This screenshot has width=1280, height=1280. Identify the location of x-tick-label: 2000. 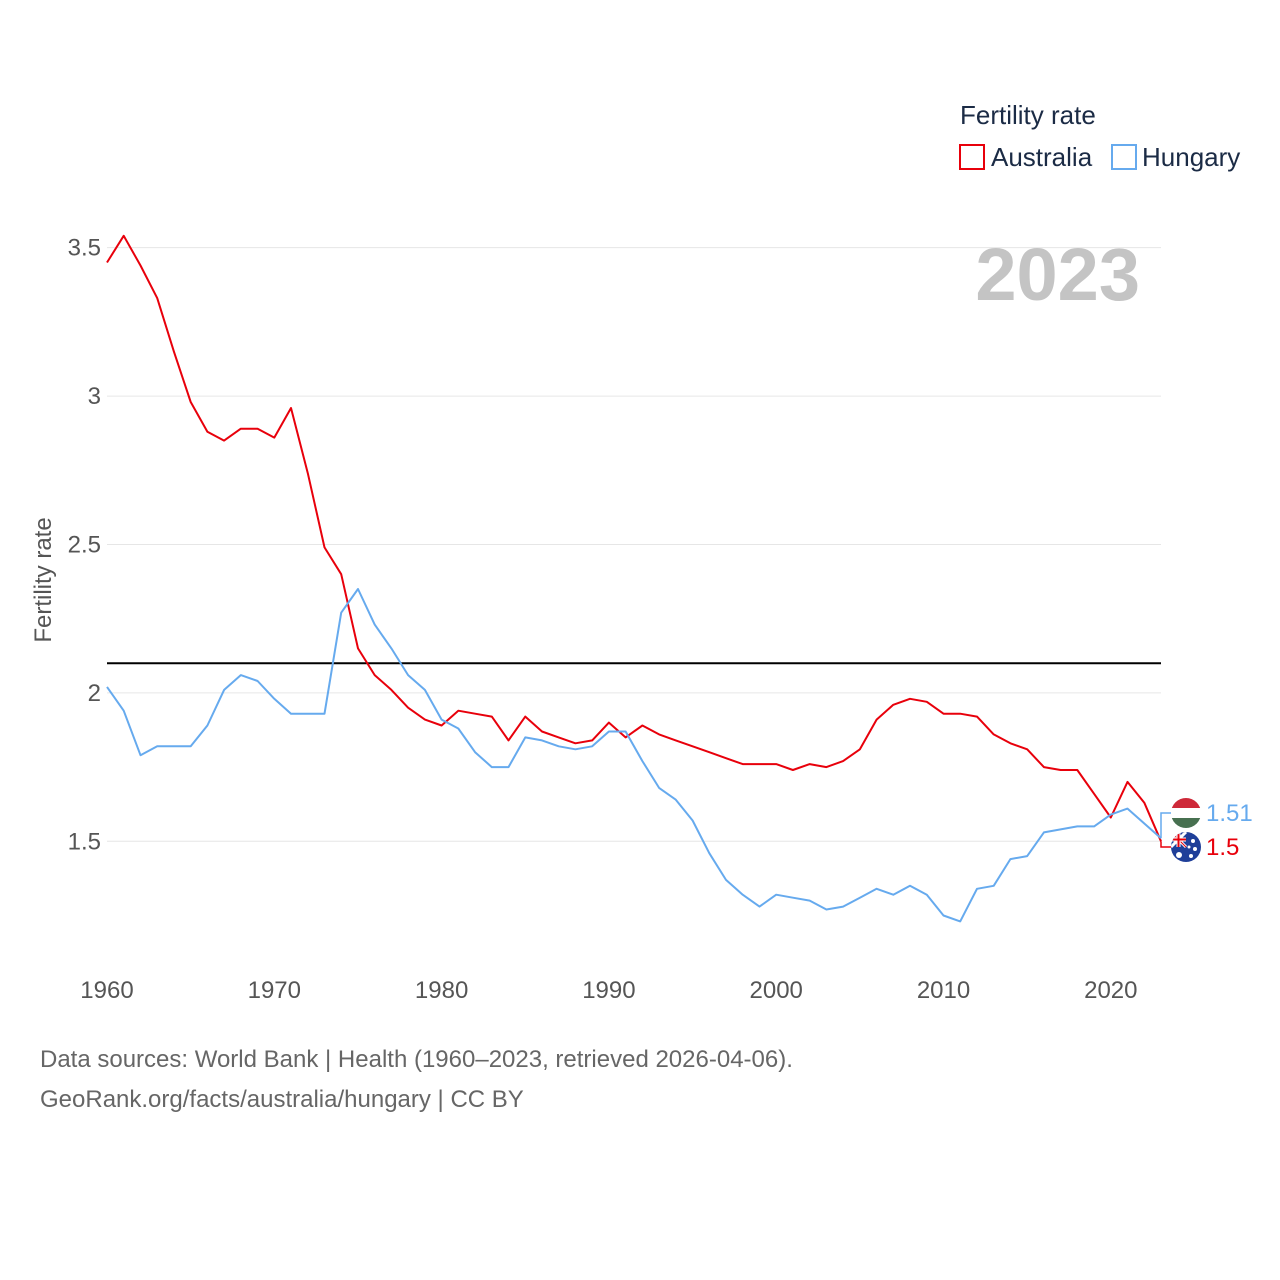
(776, 990).